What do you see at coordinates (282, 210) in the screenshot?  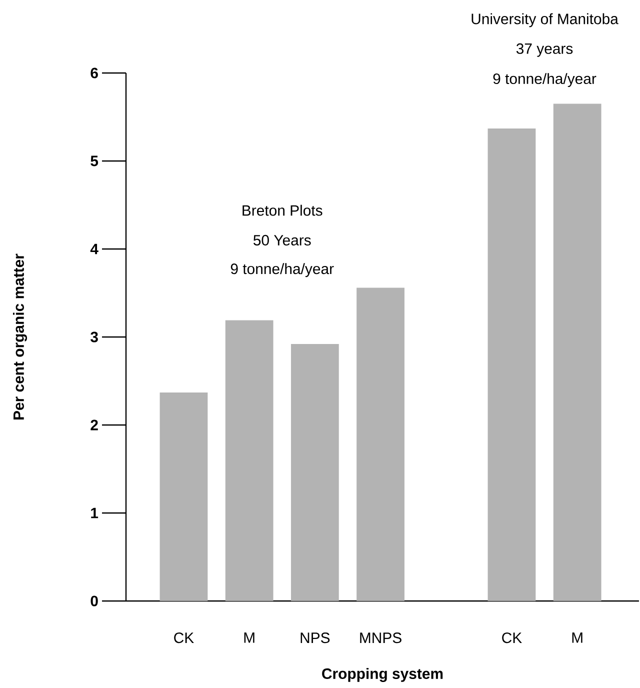 I see `annotation: Breton Plots` at bounding box center [282, 210].